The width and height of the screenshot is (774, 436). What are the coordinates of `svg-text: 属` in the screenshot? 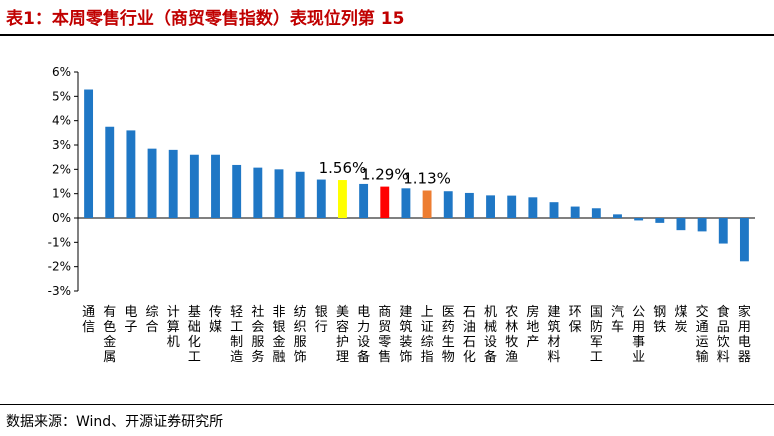 It's located at (109, 357).